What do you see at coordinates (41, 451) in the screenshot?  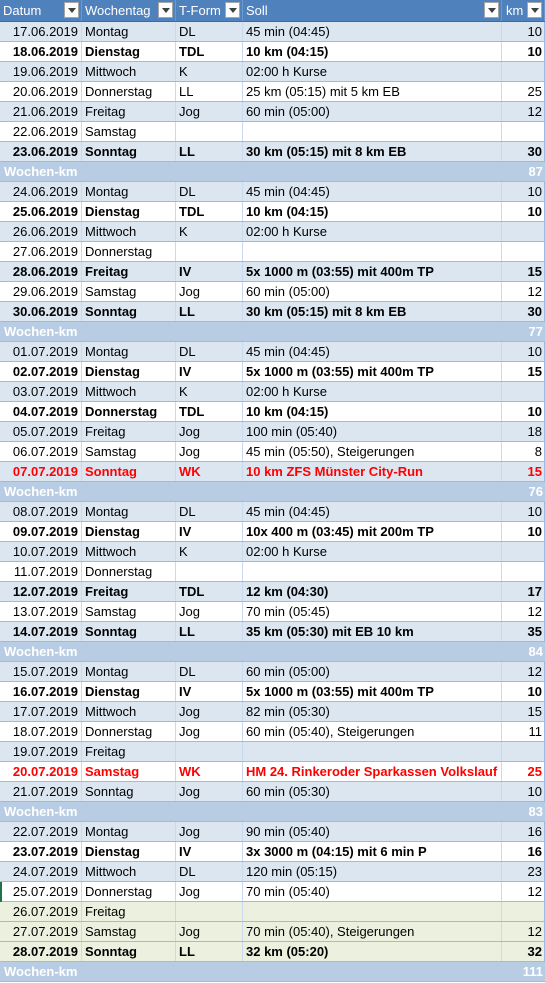 I see `cell-date: 06.07.2019` at bounding box center [41, 451].